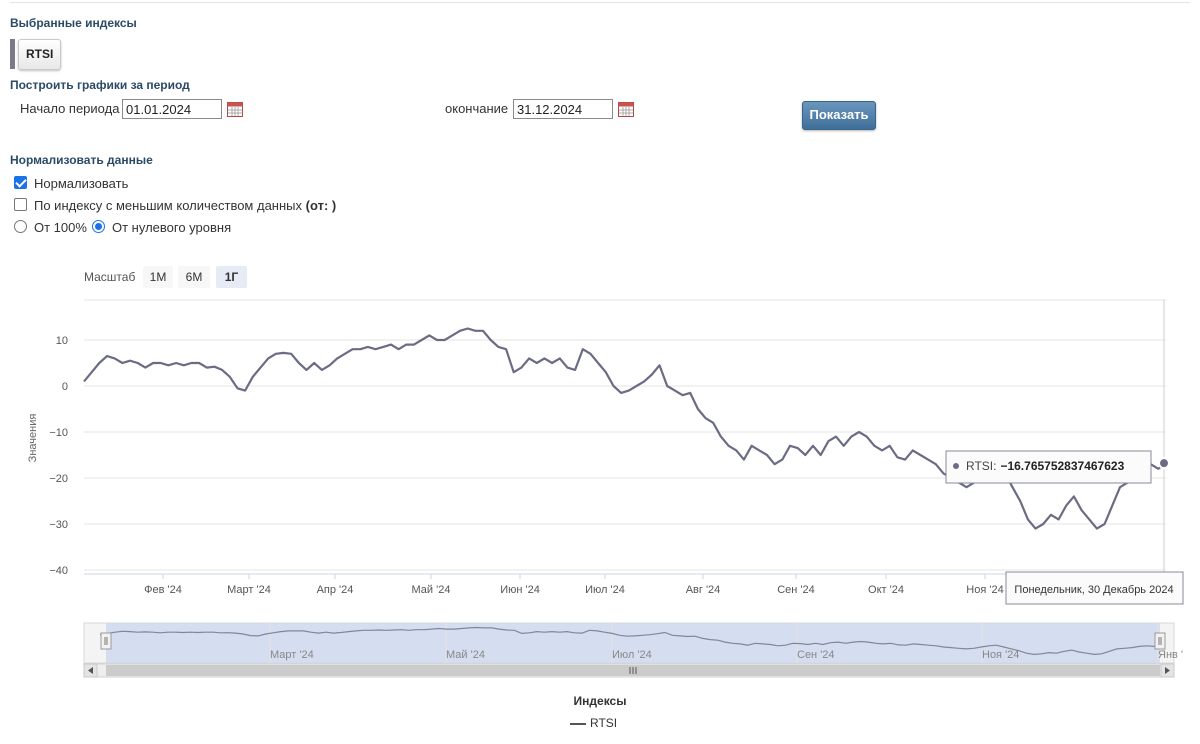 This screenshot has width=1200, height=744. What do you see at coordinates (60, 227) in the screenshot?
I see `from-100-label: От 100%` at bounding box center [60, 227].